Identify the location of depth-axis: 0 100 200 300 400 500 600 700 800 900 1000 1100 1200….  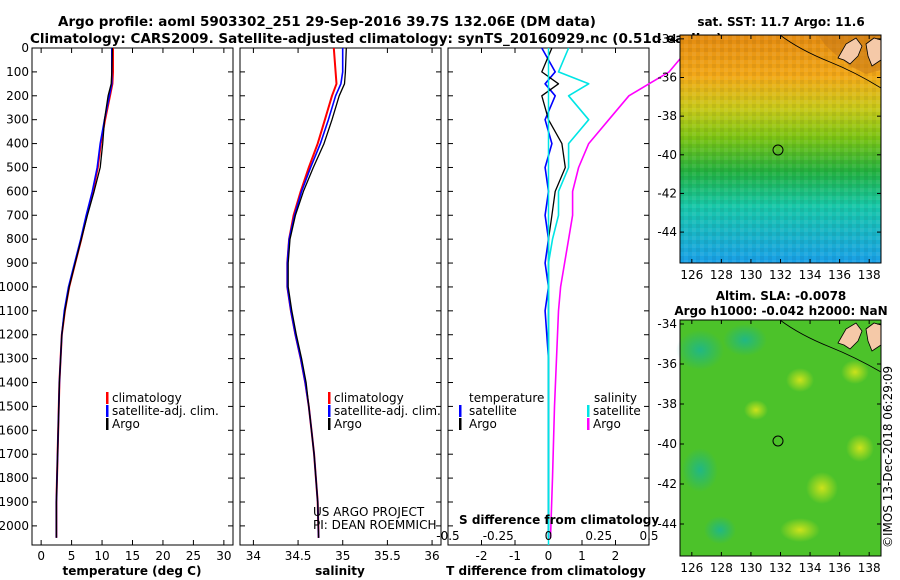
(14, 287).